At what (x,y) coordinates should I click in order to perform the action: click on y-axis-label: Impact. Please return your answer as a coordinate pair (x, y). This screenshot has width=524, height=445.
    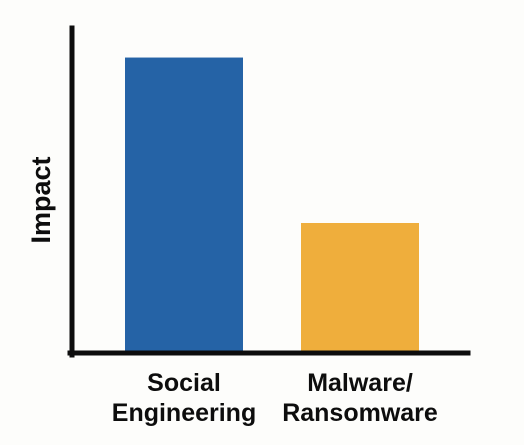
    Looking at the image, I should click on (41, 199).